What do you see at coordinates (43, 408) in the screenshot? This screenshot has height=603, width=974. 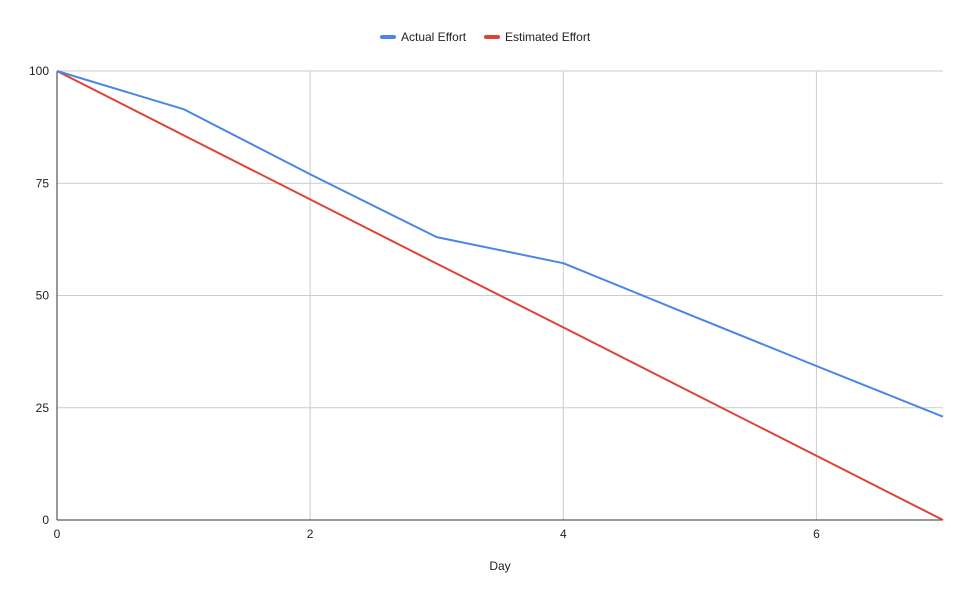 I see `y-tick-label: 25` at bounding box center [43, 408].